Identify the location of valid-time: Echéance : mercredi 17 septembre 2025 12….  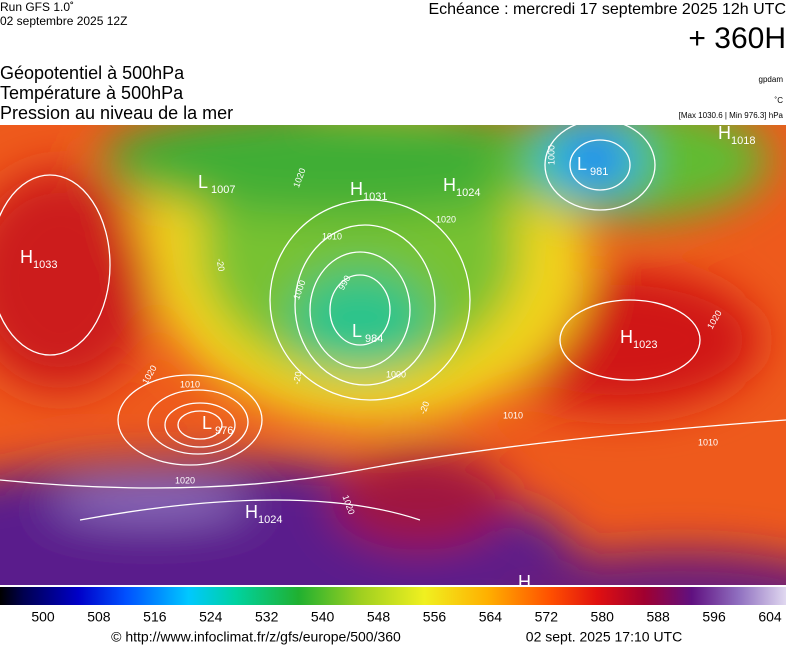
(607, 9).